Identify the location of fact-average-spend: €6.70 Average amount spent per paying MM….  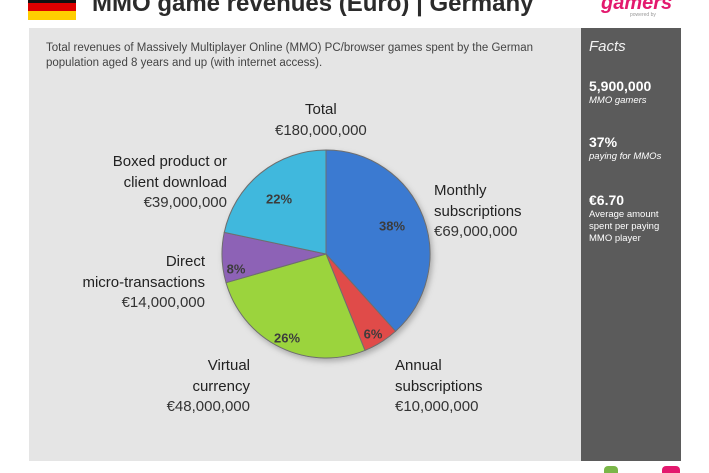
(633, 218).